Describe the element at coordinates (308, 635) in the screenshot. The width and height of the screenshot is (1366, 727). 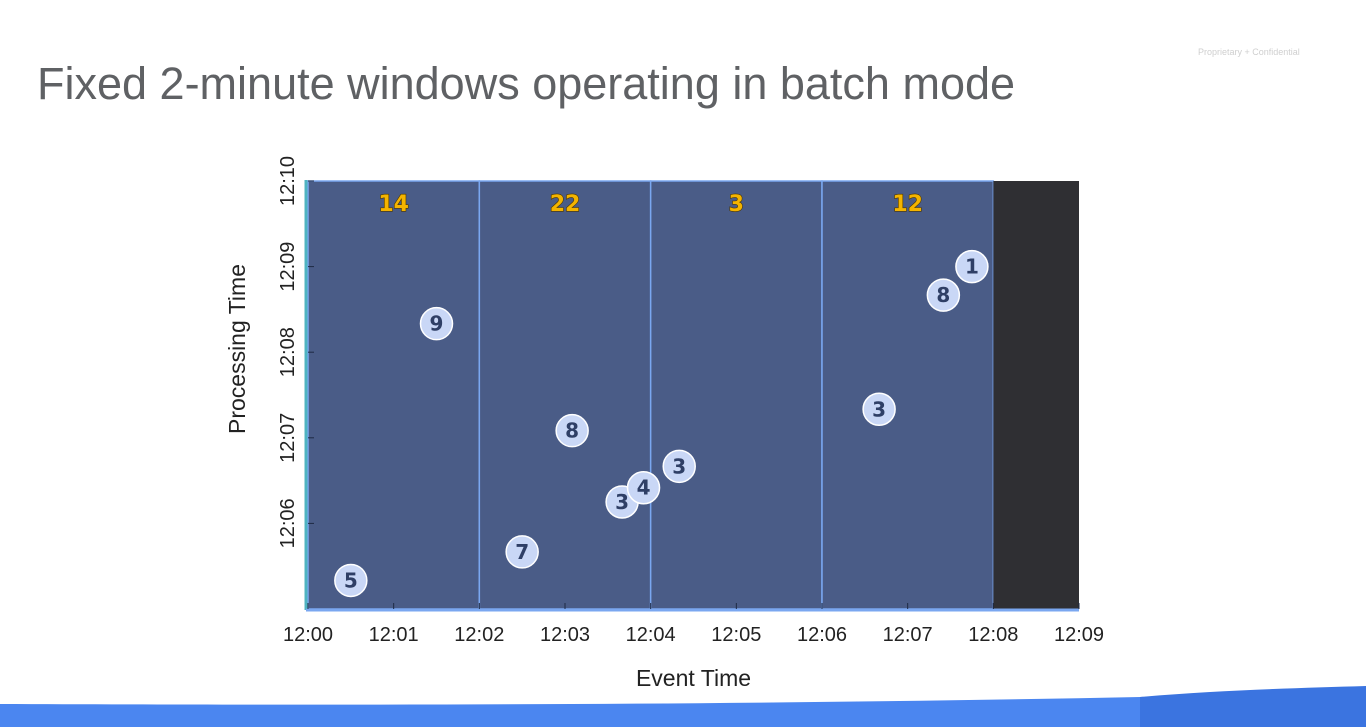
I see `x-tick-label: 12:00` at that location.